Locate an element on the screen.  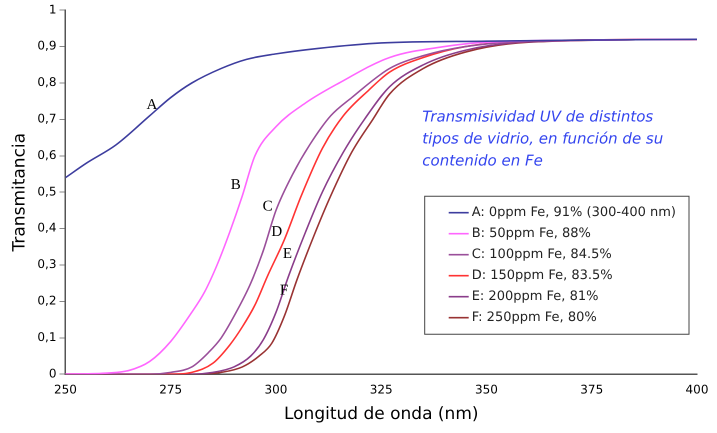
y-tick-label: 0,9 is located at coordinates (46, 45).